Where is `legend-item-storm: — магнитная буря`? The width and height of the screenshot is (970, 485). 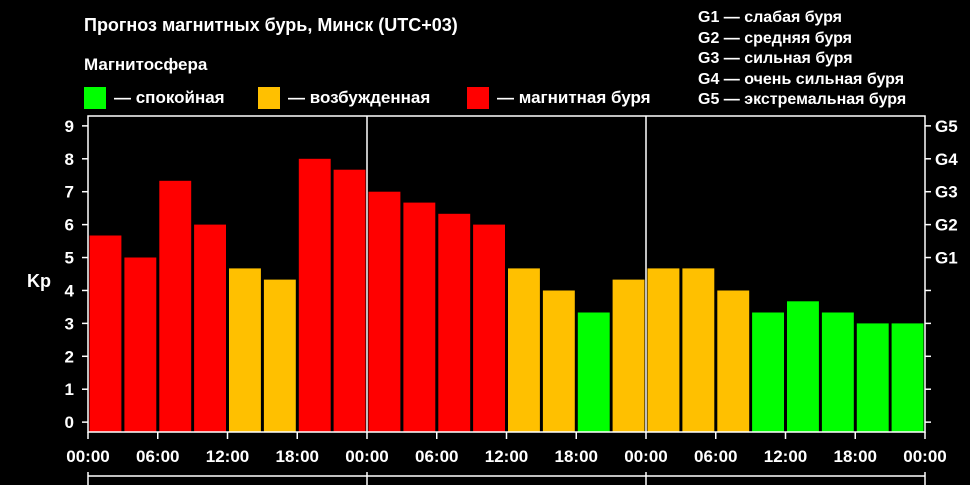
legend-item-storm: — магнитная буря is located at coordinates (559, 98).